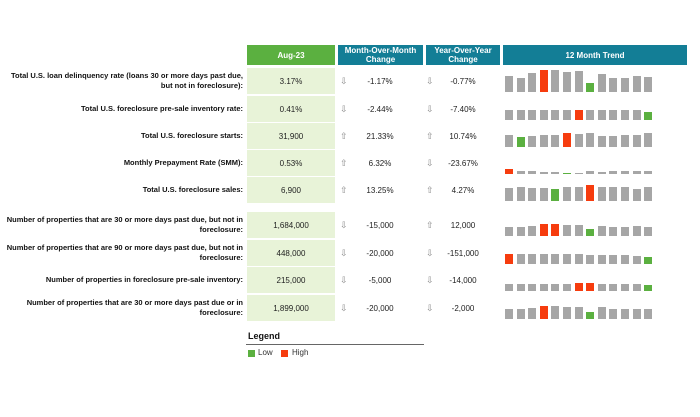 The image size is (700, 417). What do you see at coordinates (300, 352) in the screenshot?
I see `legend-high-label: High` at bounding box center [300, 352].